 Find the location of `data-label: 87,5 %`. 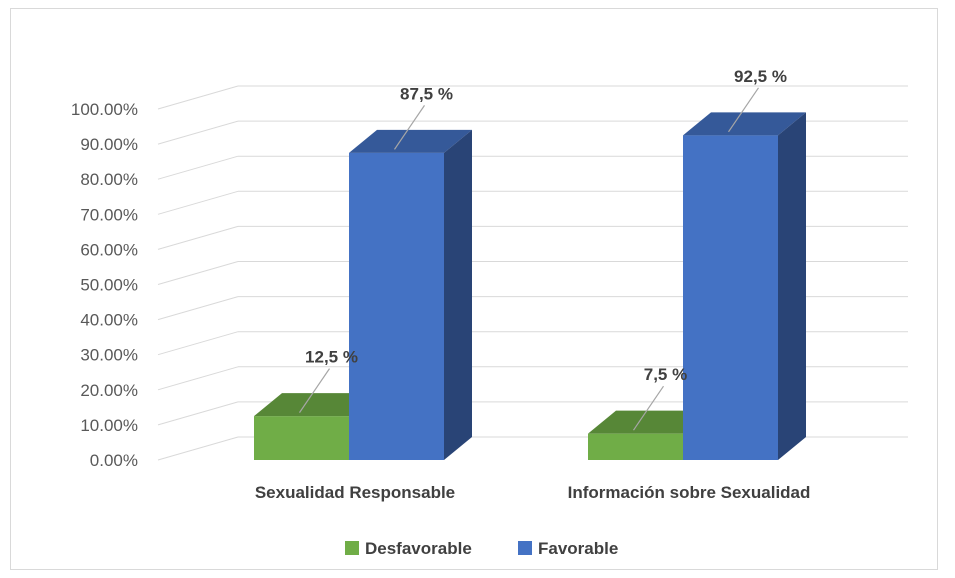

data-label: 87,5 % is located at coordinates (426, 93).